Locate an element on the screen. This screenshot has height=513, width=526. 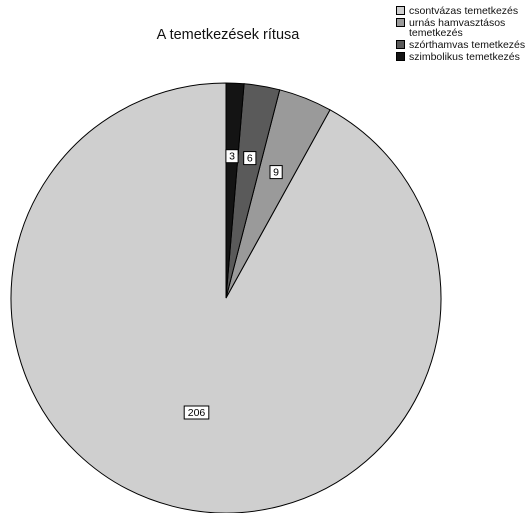
data-label-box-urnas is located at coordinates (276, 172).